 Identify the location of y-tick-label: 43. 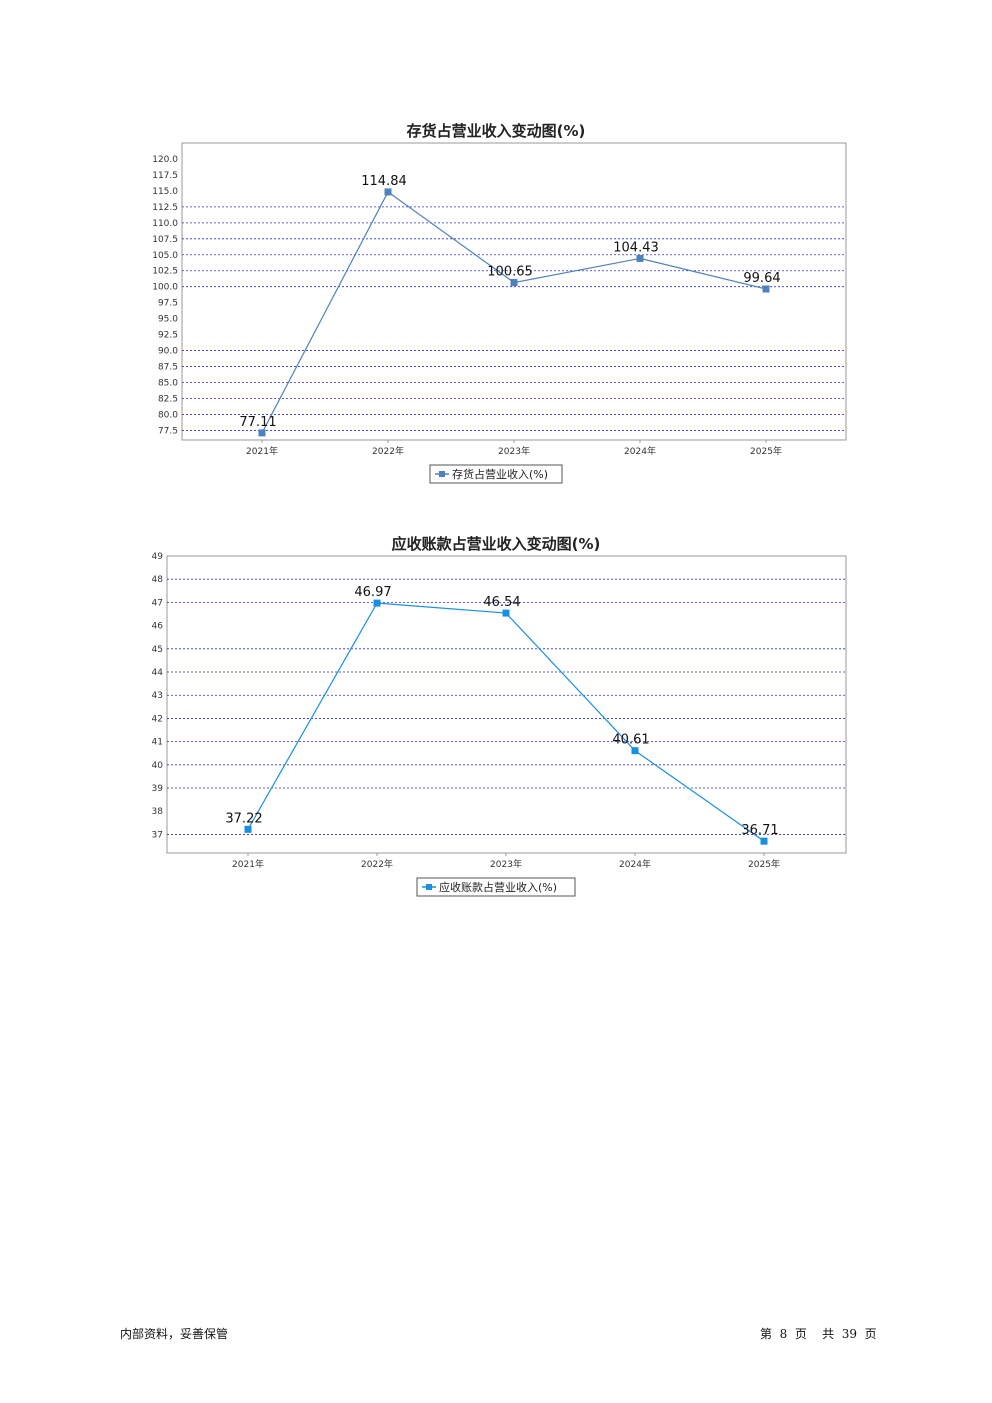
(157, 696).